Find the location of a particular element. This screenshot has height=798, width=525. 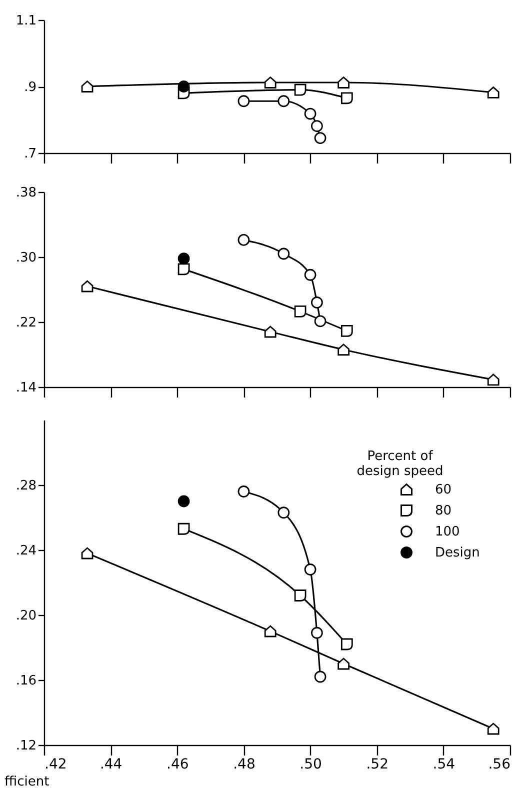

y-tick-label: .7 is located at coordinates (30, 154).